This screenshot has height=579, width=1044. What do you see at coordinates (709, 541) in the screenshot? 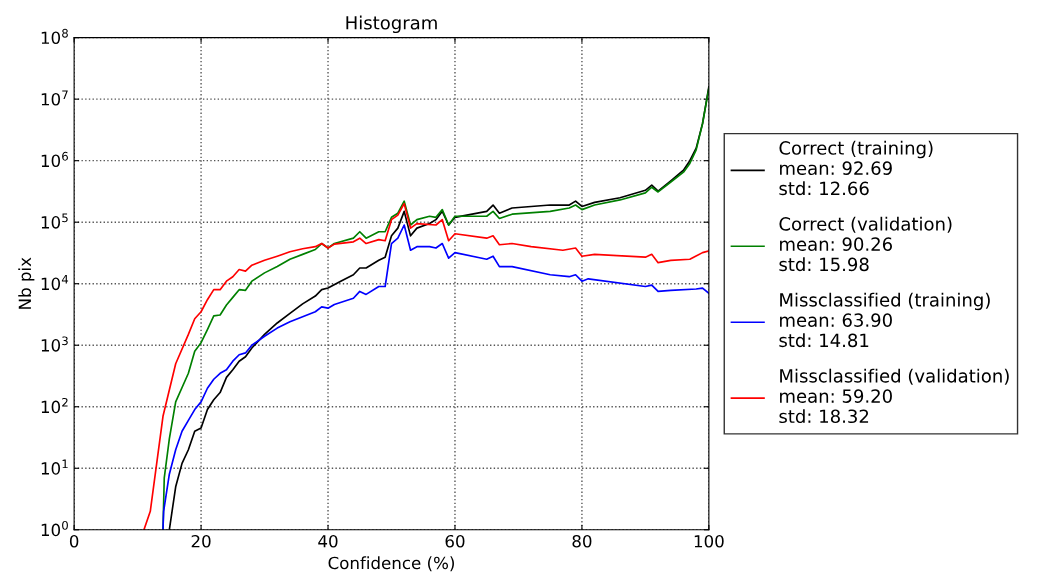
I see `x-tick-label: 100` at bounding box center [709, 541].